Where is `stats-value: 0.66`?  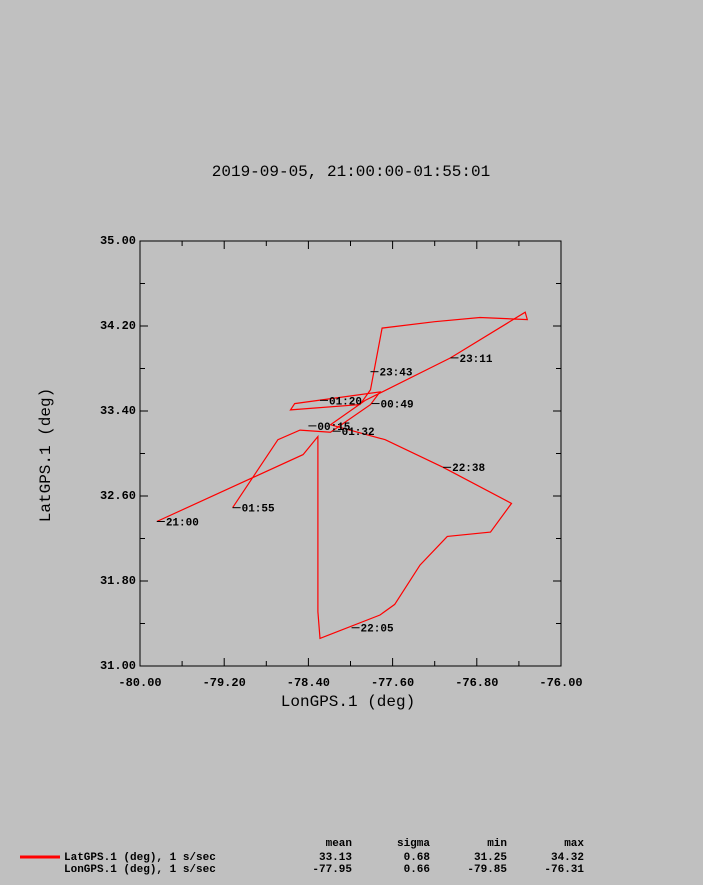 stats-value: 0.66 is located at coordinates (417, 870).